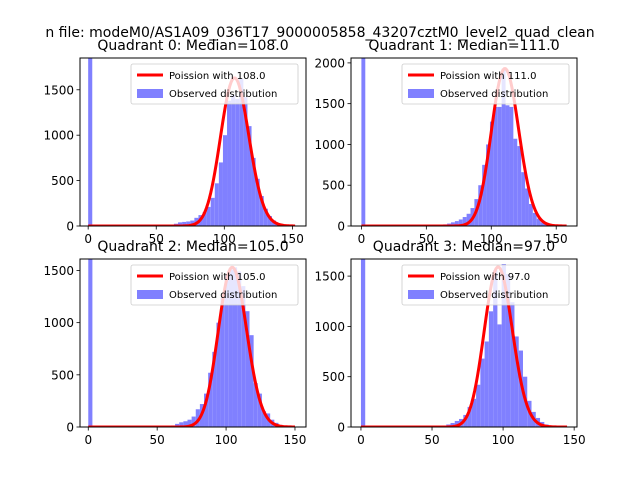  Describe the element at coordinates (70, 428) in the screenshot. I see `y-tick-label: 0` at that location.